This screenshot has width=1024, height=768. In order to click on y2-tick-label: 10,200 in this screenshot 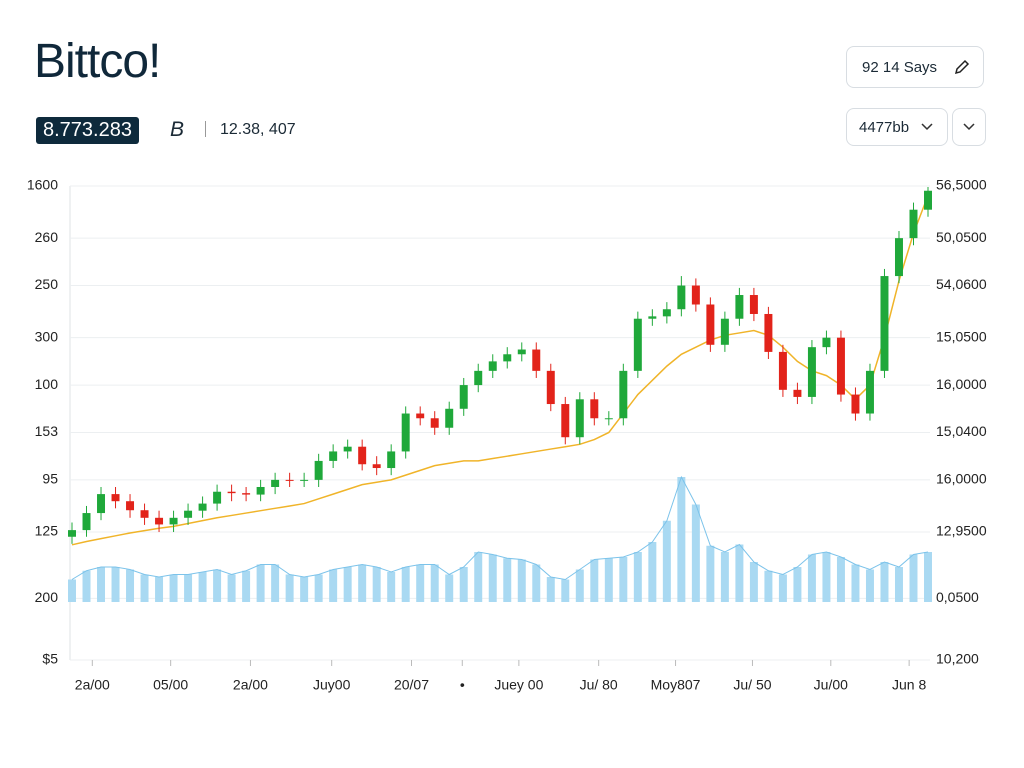, I will do `click(957, 659)`.